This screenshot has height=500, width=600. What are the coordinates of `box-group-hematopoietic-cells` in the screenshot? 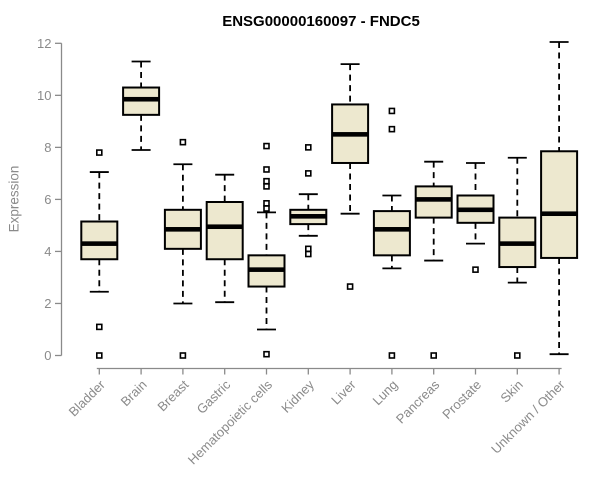 It's located at (266, 250).